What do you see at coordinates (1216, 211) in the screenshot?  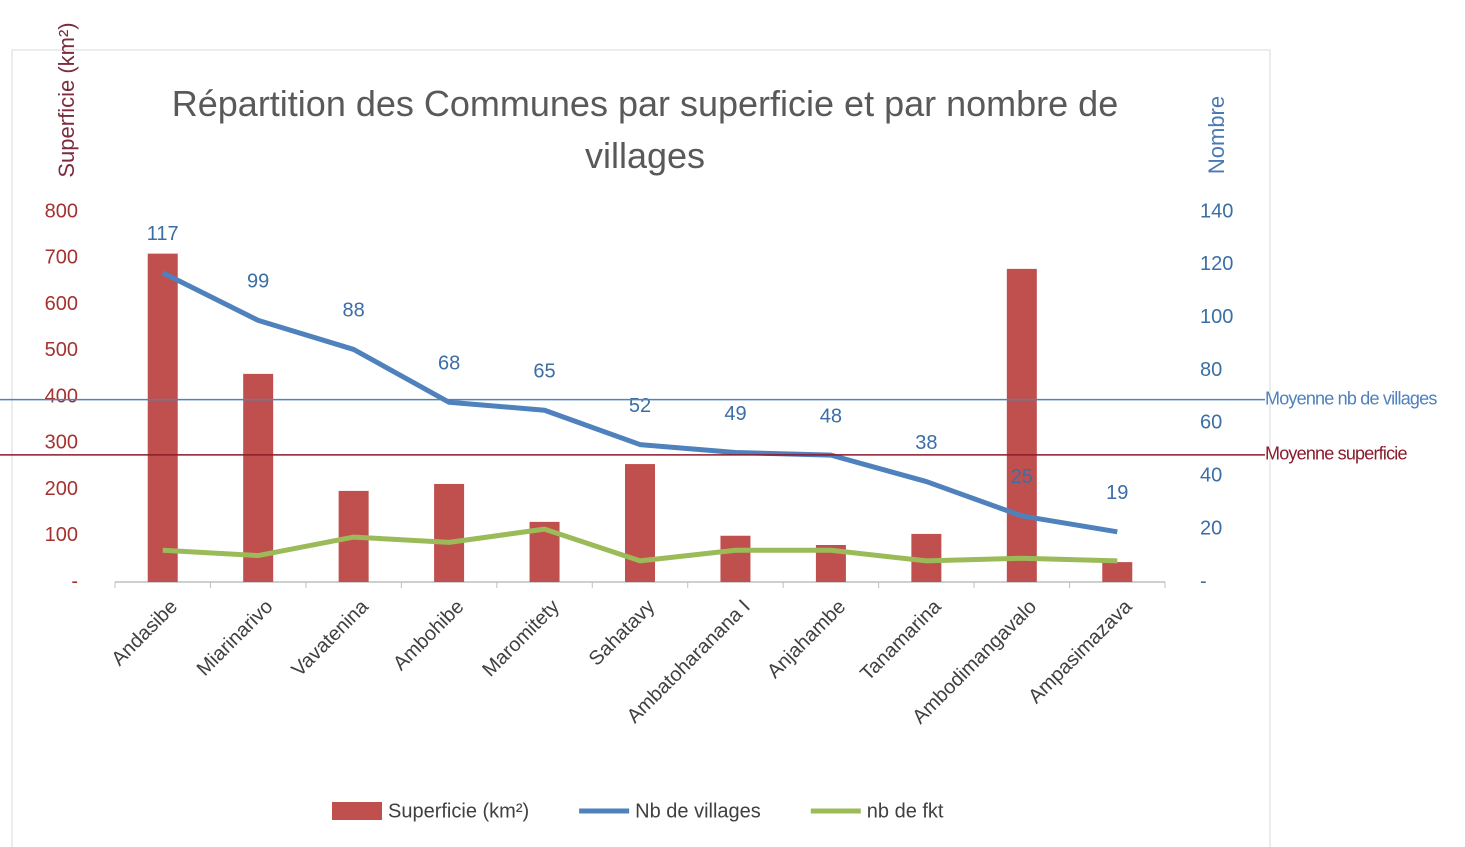 I see `y2-tick-label: 140` at bounding box center [1216, 211].